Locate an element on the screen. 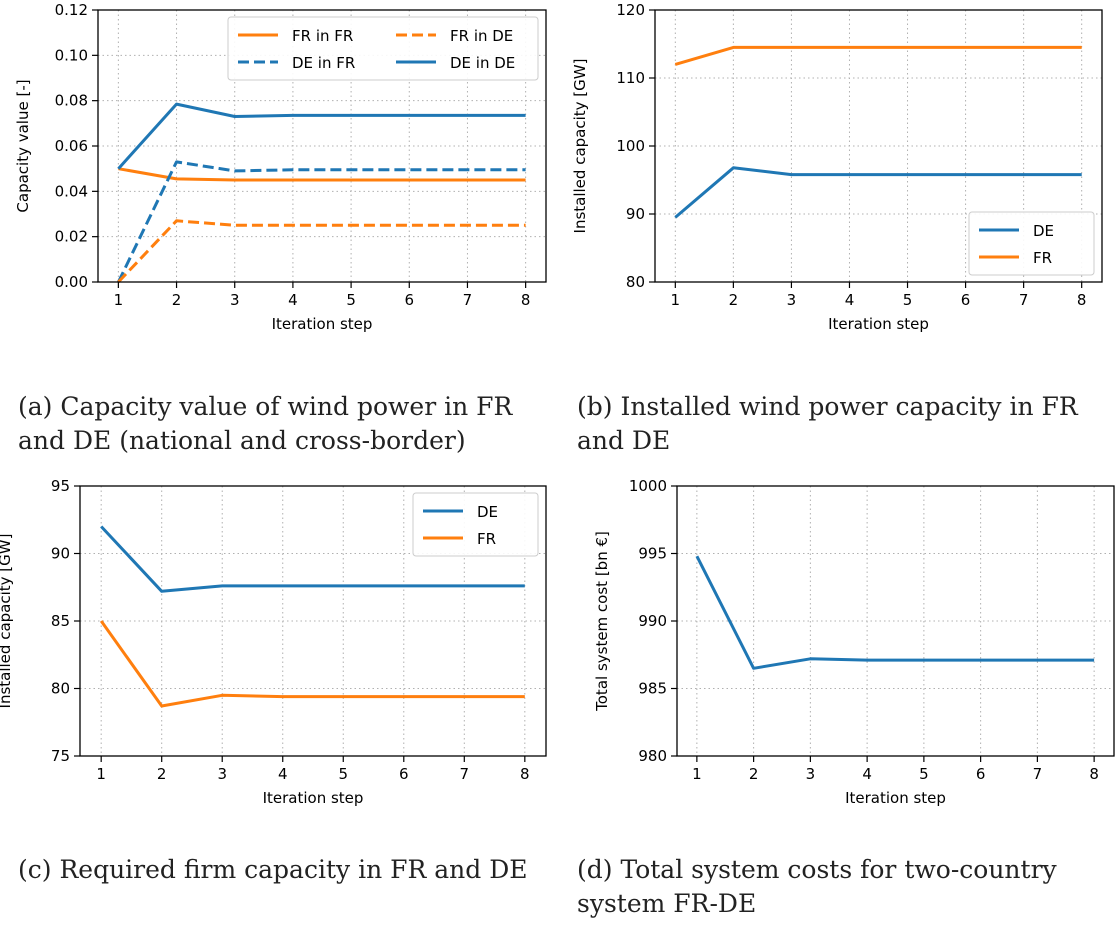 Image resolution: width=1115 pixels, height=927 pixels. series-line-de-in-fr is located at coordinates (321, 221).